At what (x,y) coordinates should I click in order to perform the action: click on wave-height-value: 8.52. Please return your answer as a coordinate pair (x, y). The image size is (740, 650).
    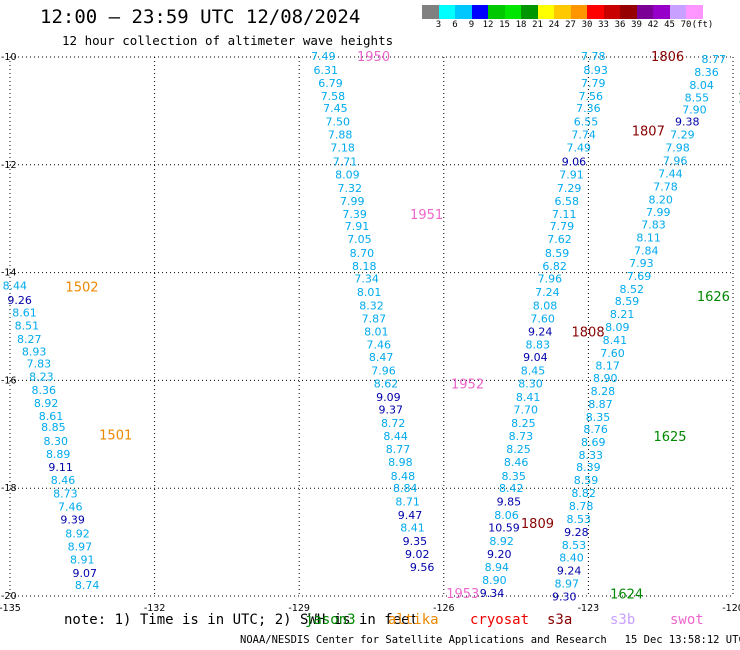
    Looking at the image, I should click on (632, 289).